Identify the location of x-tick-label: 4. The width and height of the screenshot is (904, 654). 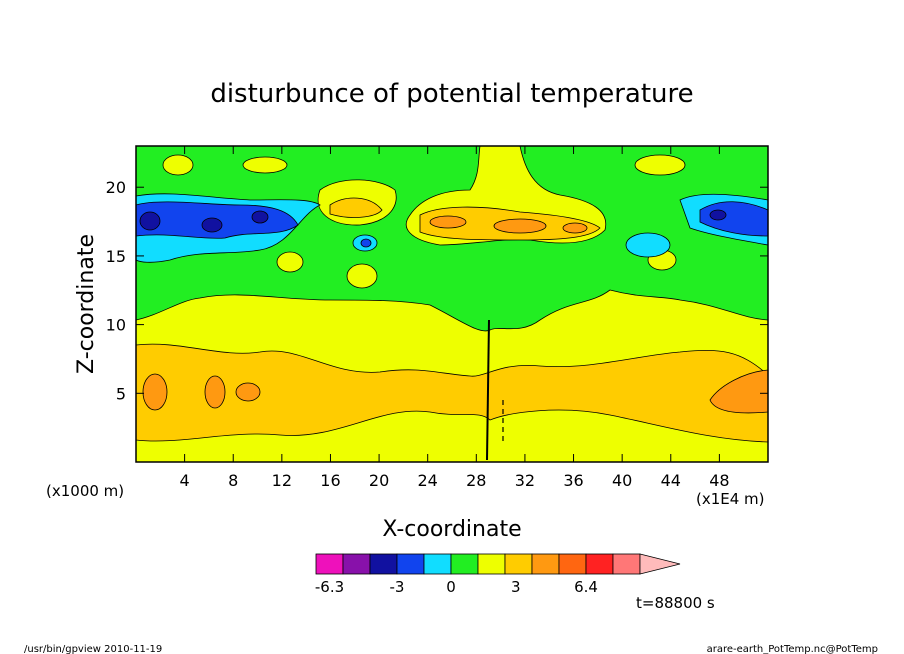
(185, 480).